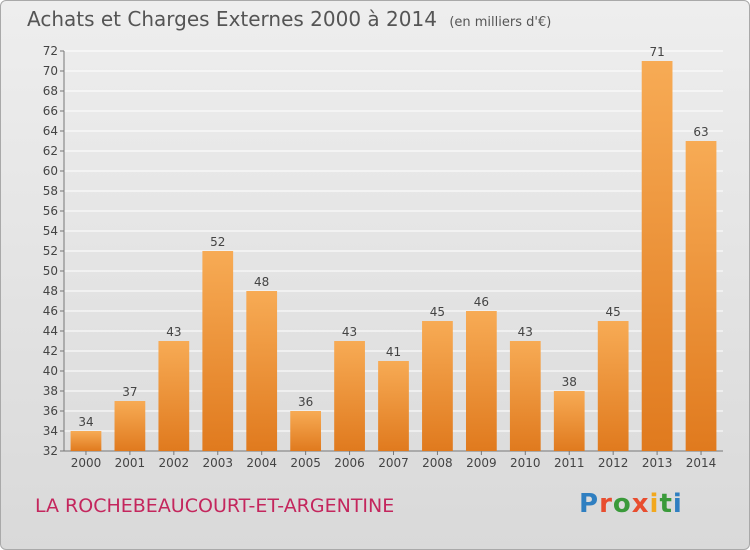 The image size is (750, 550). Describe the element at coordinates (50, 371) in the screenshot. I see `y-tick-label: 40` at that location.